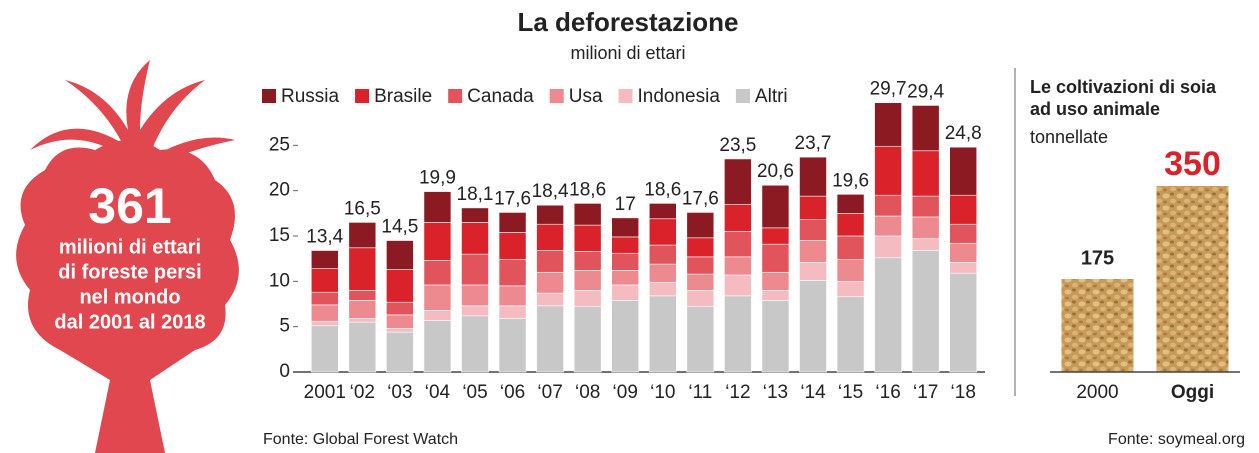  I want to click on x-tick-label: ‘05, so click(474, 392).